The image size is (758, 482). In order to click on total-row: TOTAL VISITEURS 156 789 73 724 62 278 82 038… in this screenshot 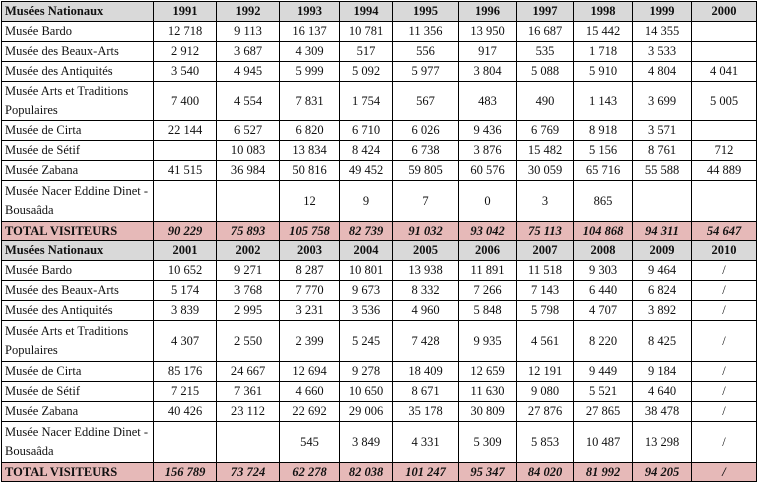, I will do `click(379, 472)`.